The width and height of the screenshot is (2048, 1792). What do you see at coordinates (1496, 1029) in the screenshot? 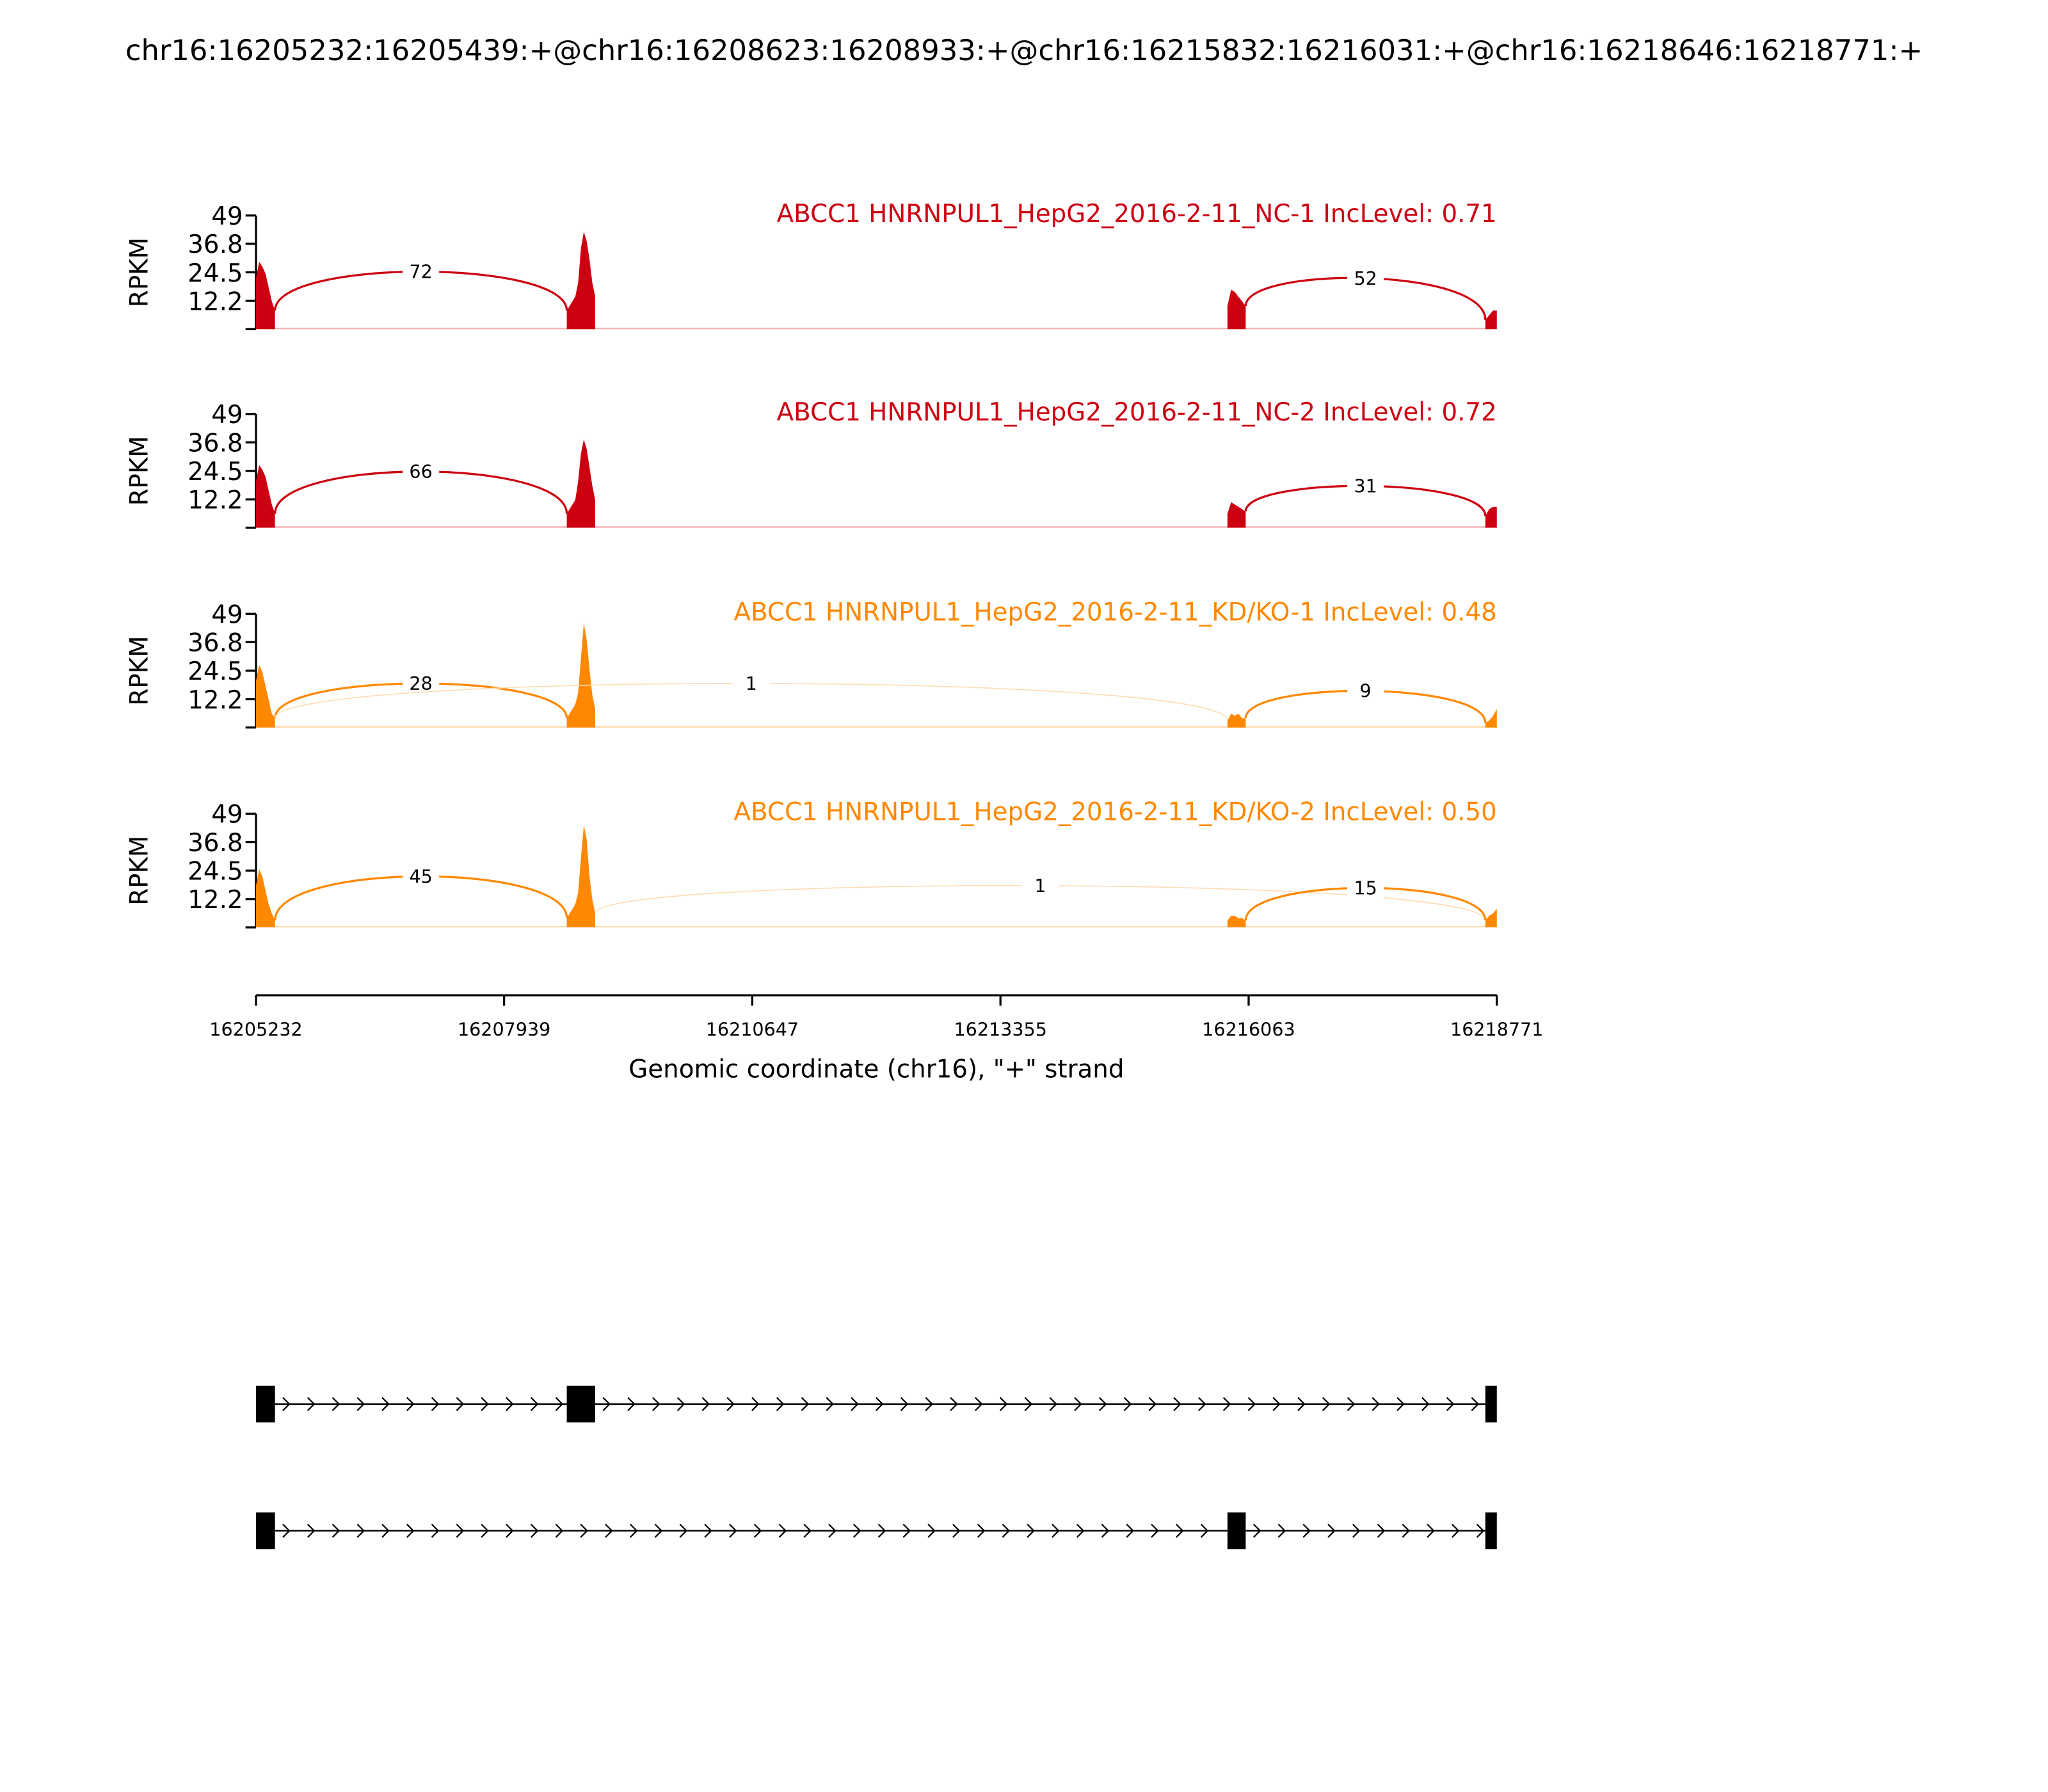
I see `x-tick-label: 16218771` at bounding box center [1496, 1029].